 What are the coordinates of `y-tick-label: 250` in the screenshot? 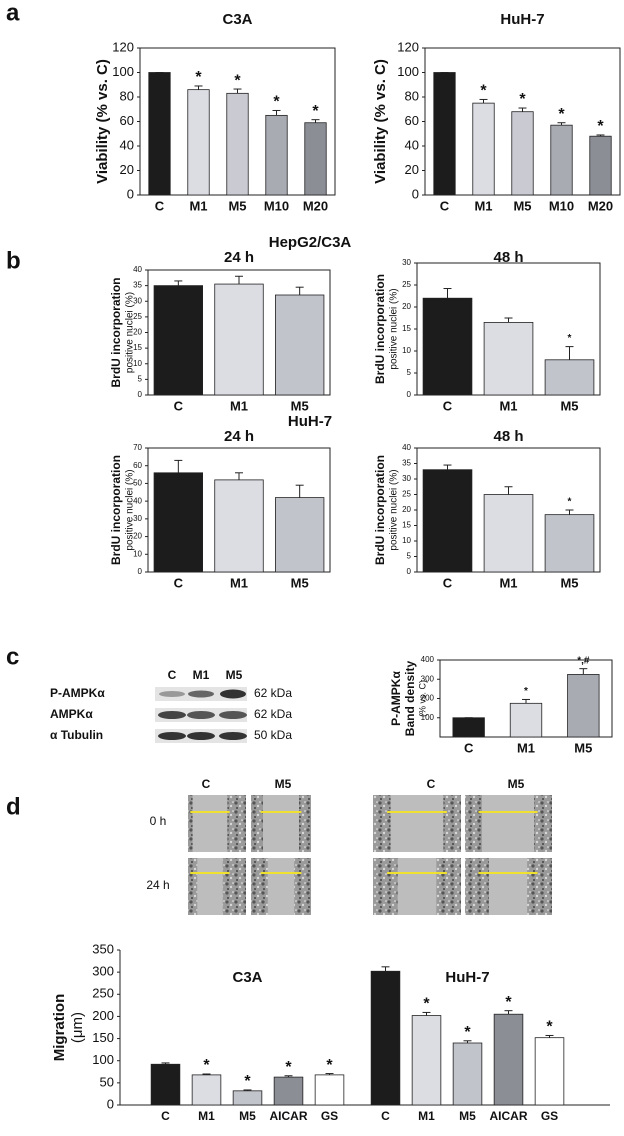 It's located at (103, 993).